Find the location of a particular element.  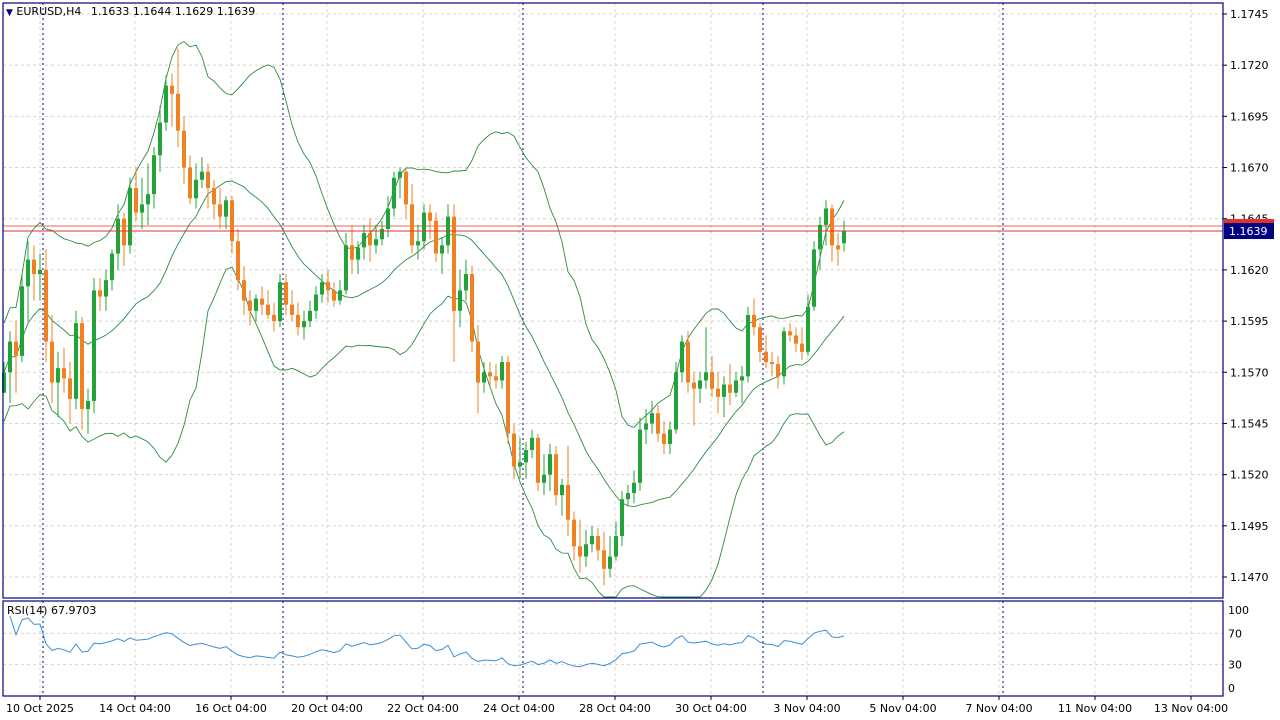

rsi-tick-label: 70 is located at coordinates (1235, 633).